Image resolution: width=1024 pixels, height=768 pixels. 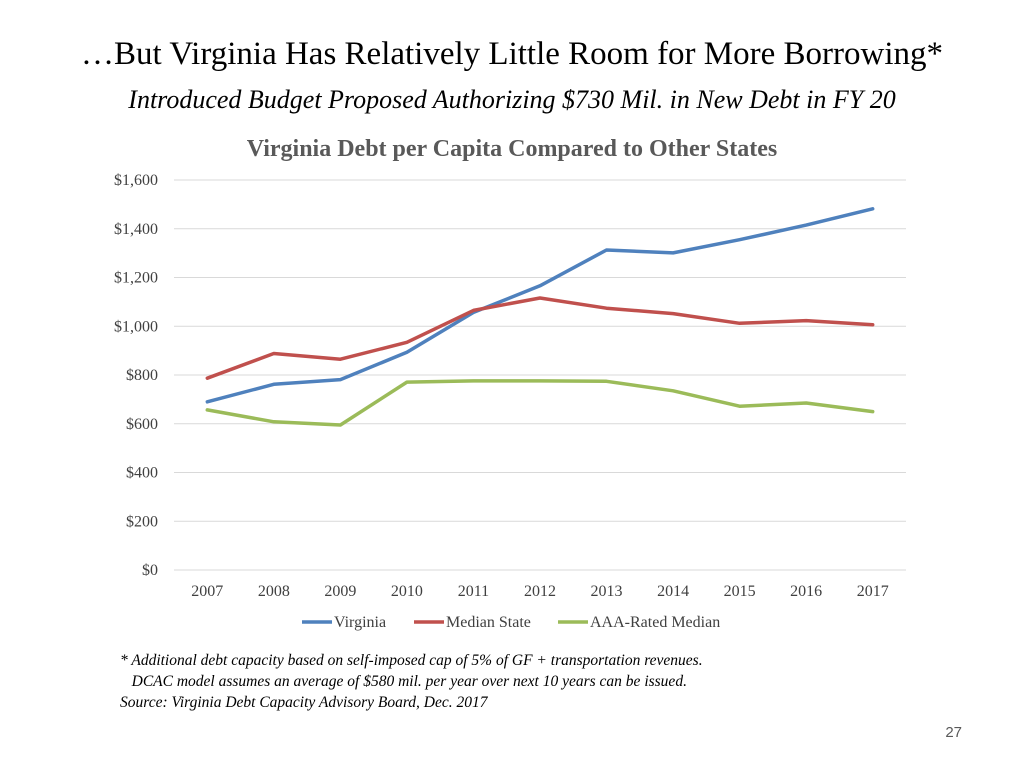 What do you see at coordinates (655, 622) in the screenshot?
I see `legend-label: AAA-Rated Median` at bounding box center [655, 622].